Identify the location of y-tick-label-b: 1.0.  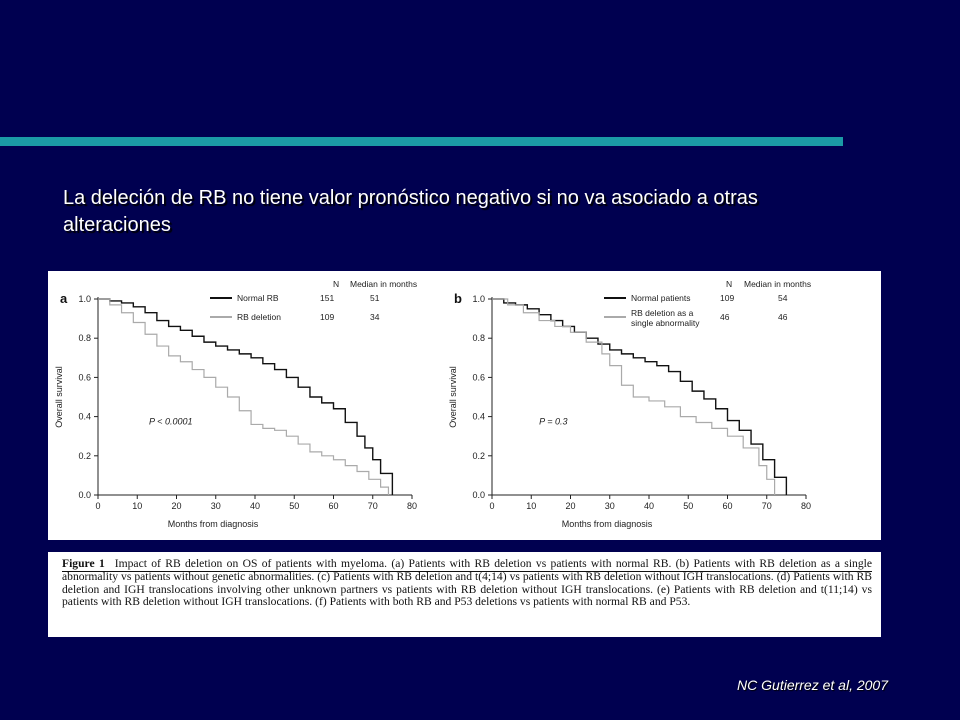
(478, 299).